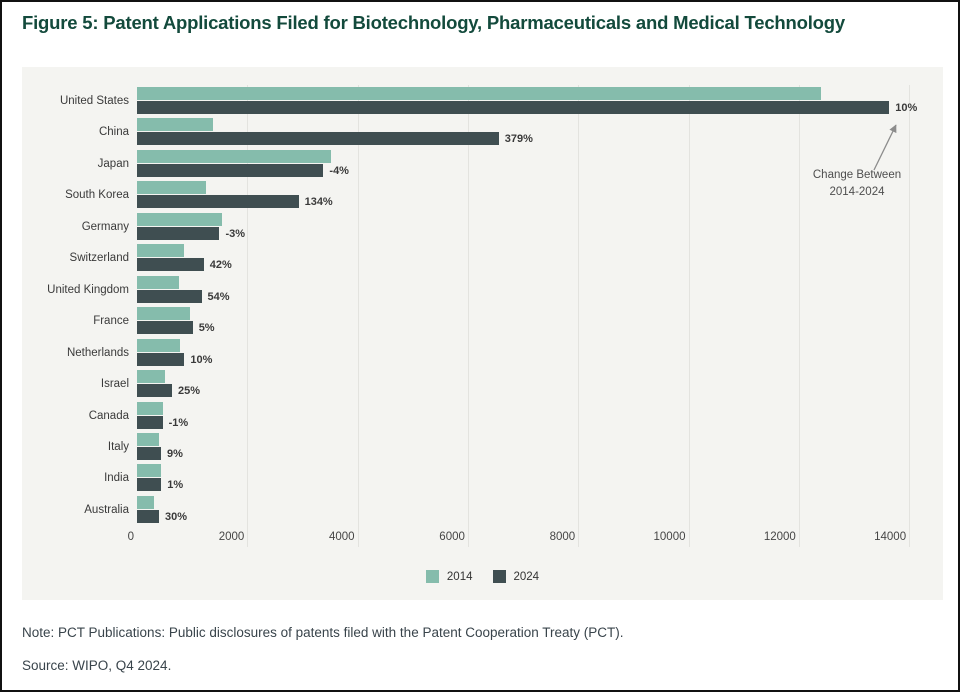 The height and width of the screenshot is (692, 960). What do you see at coordinates (482, 415) in the screenshot?
I see `country-row: Canada -1%` at bounding box center [482, 415].